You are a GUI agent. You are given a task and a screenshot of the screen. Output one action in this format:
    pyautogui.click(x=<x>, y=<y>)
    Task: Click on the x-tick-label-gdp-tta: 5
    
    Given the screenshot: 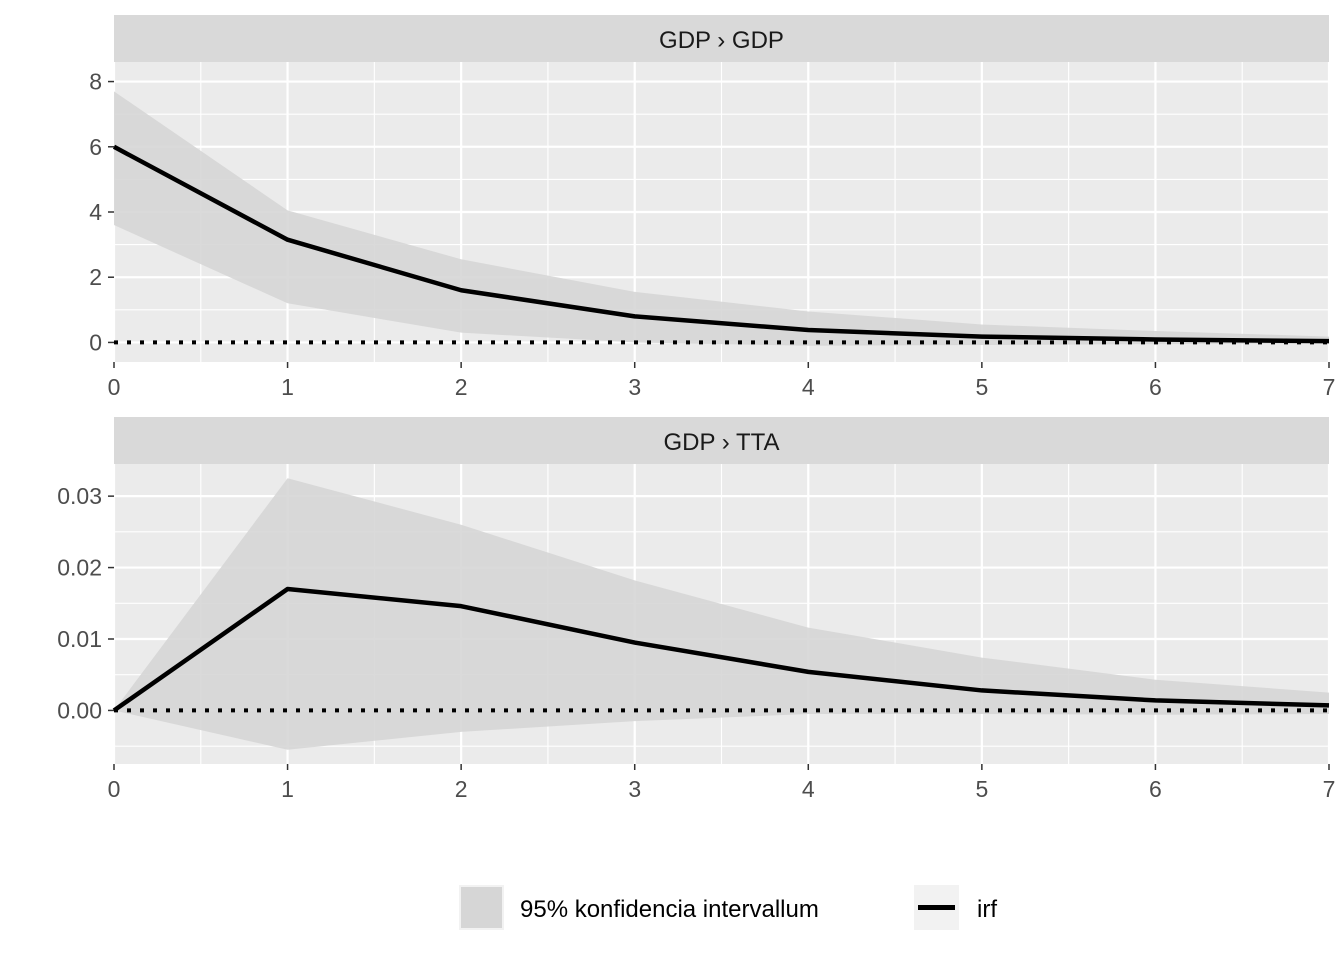 What is the action you would take?
    pyautogui.click(x=981, y=789)
    